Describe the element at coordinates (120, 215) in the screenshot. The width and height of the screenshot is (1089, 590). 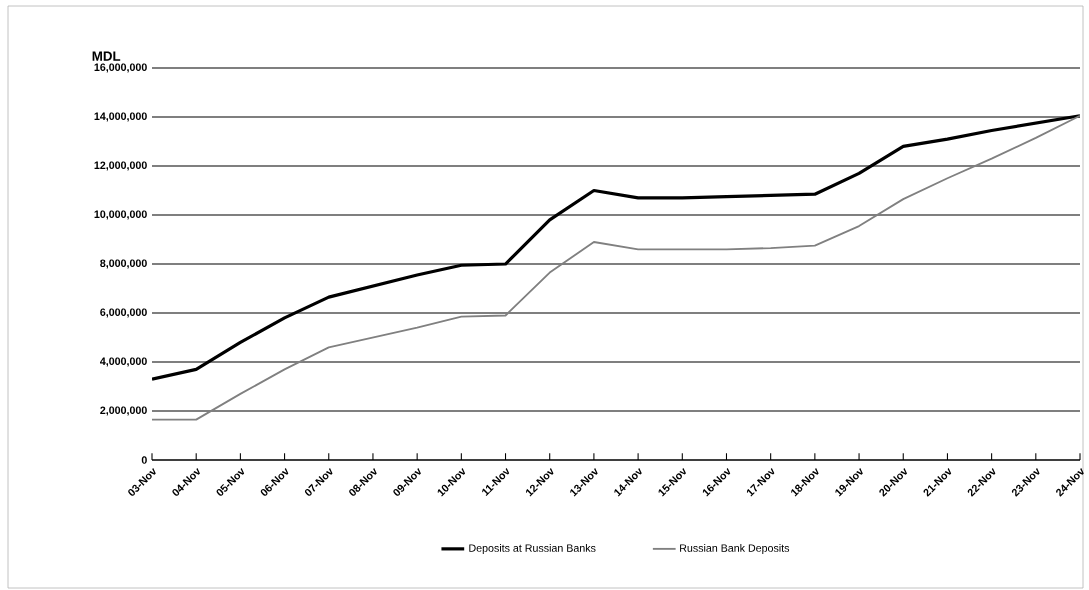
I see `y-tick-label: 10,000,000` at that location.